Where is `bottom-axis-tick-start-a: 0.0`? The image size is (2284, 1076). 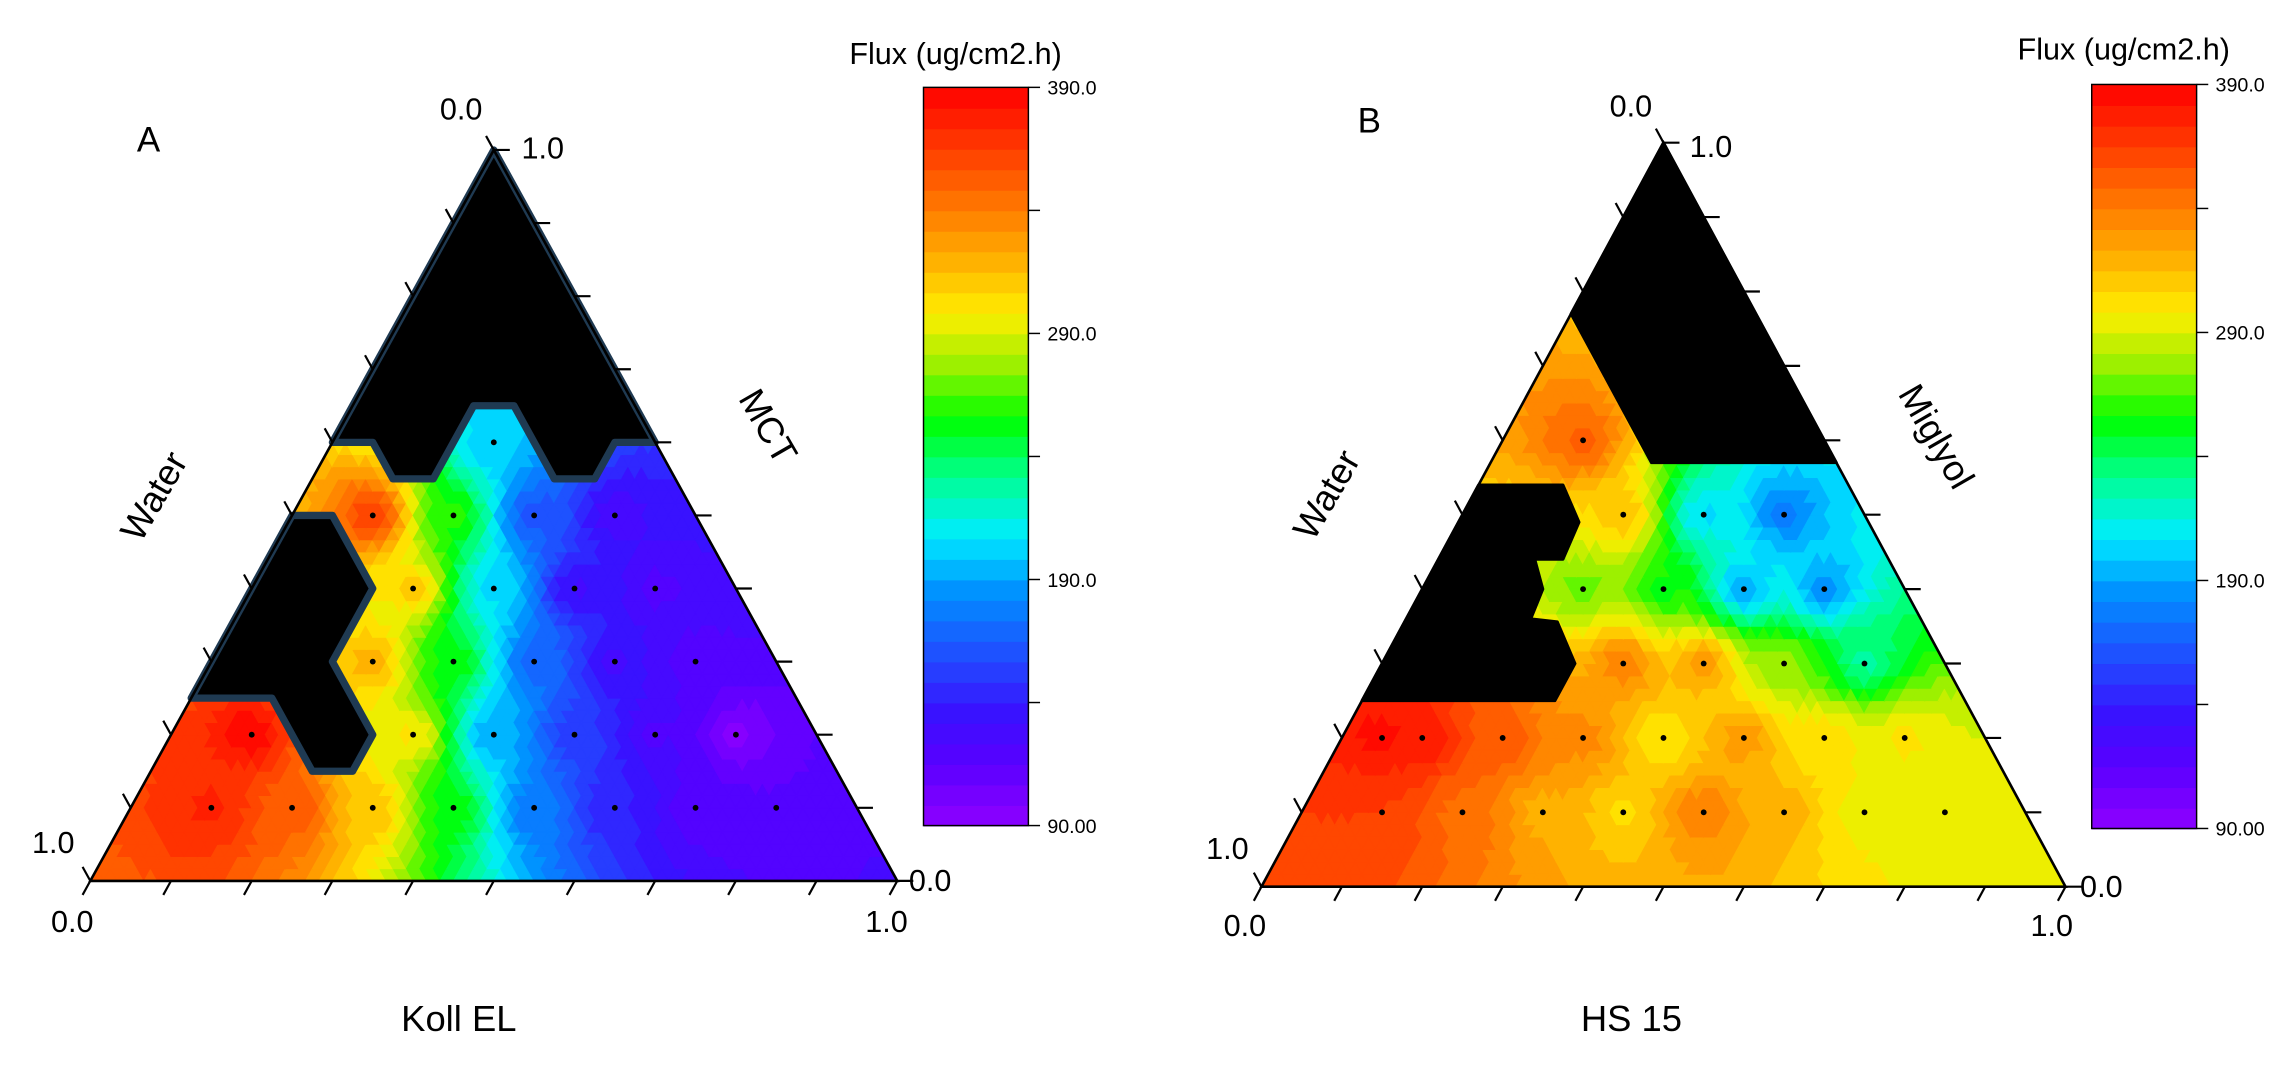
bottom-axis-tick-start-a: 0.0 is located at coordinates (72, 922).